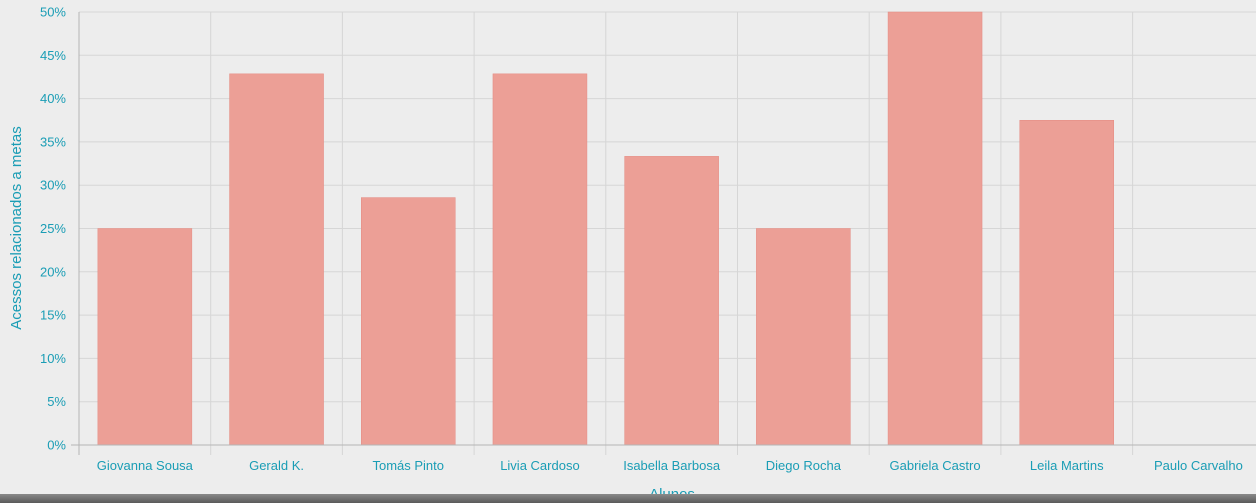 The width and height of the screenshot is (1256, 503). I want to click on y-tick-label: 5%, so click(56, 401).